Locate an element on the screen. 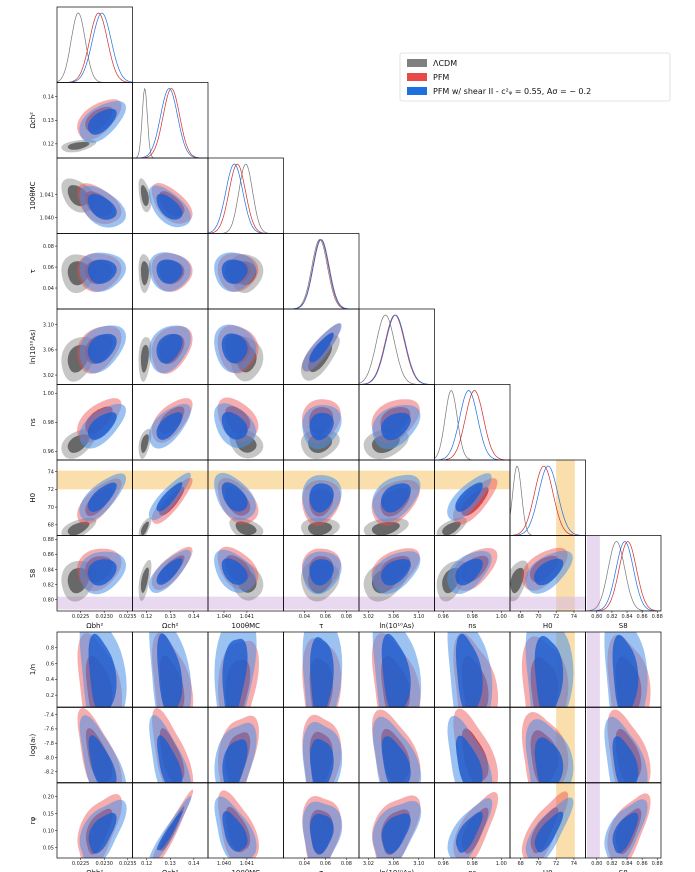  x-tick-label-extra-1: 0.13 is located at coordinates (170, 864).